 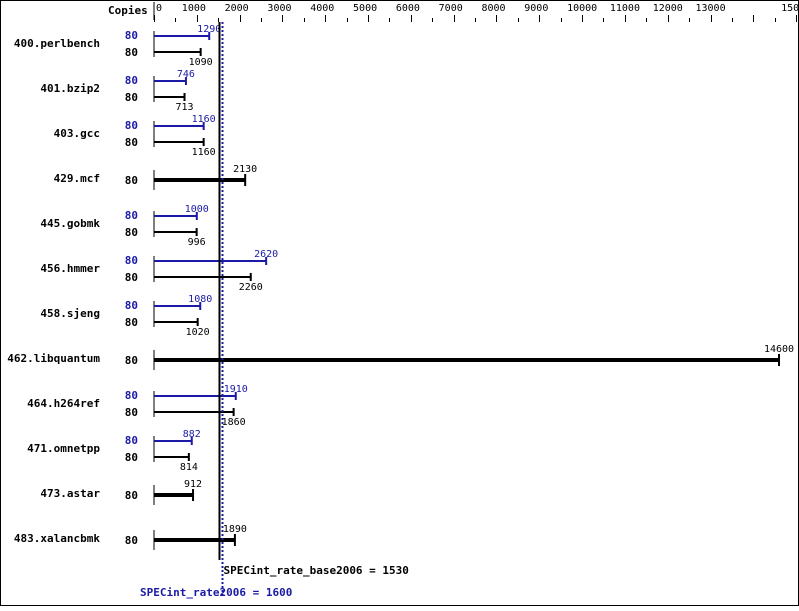 What do you see at coordinates (204, 152) in the screenshot?
I see `base-value-label: 1160` at bounding box center [204, 152].